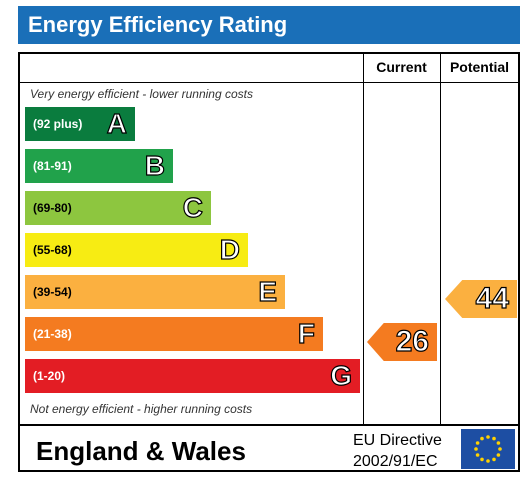 The height and width of the screenshot is (480, 525). I want to click on band-f: (21-38) F, so click(174, 334).